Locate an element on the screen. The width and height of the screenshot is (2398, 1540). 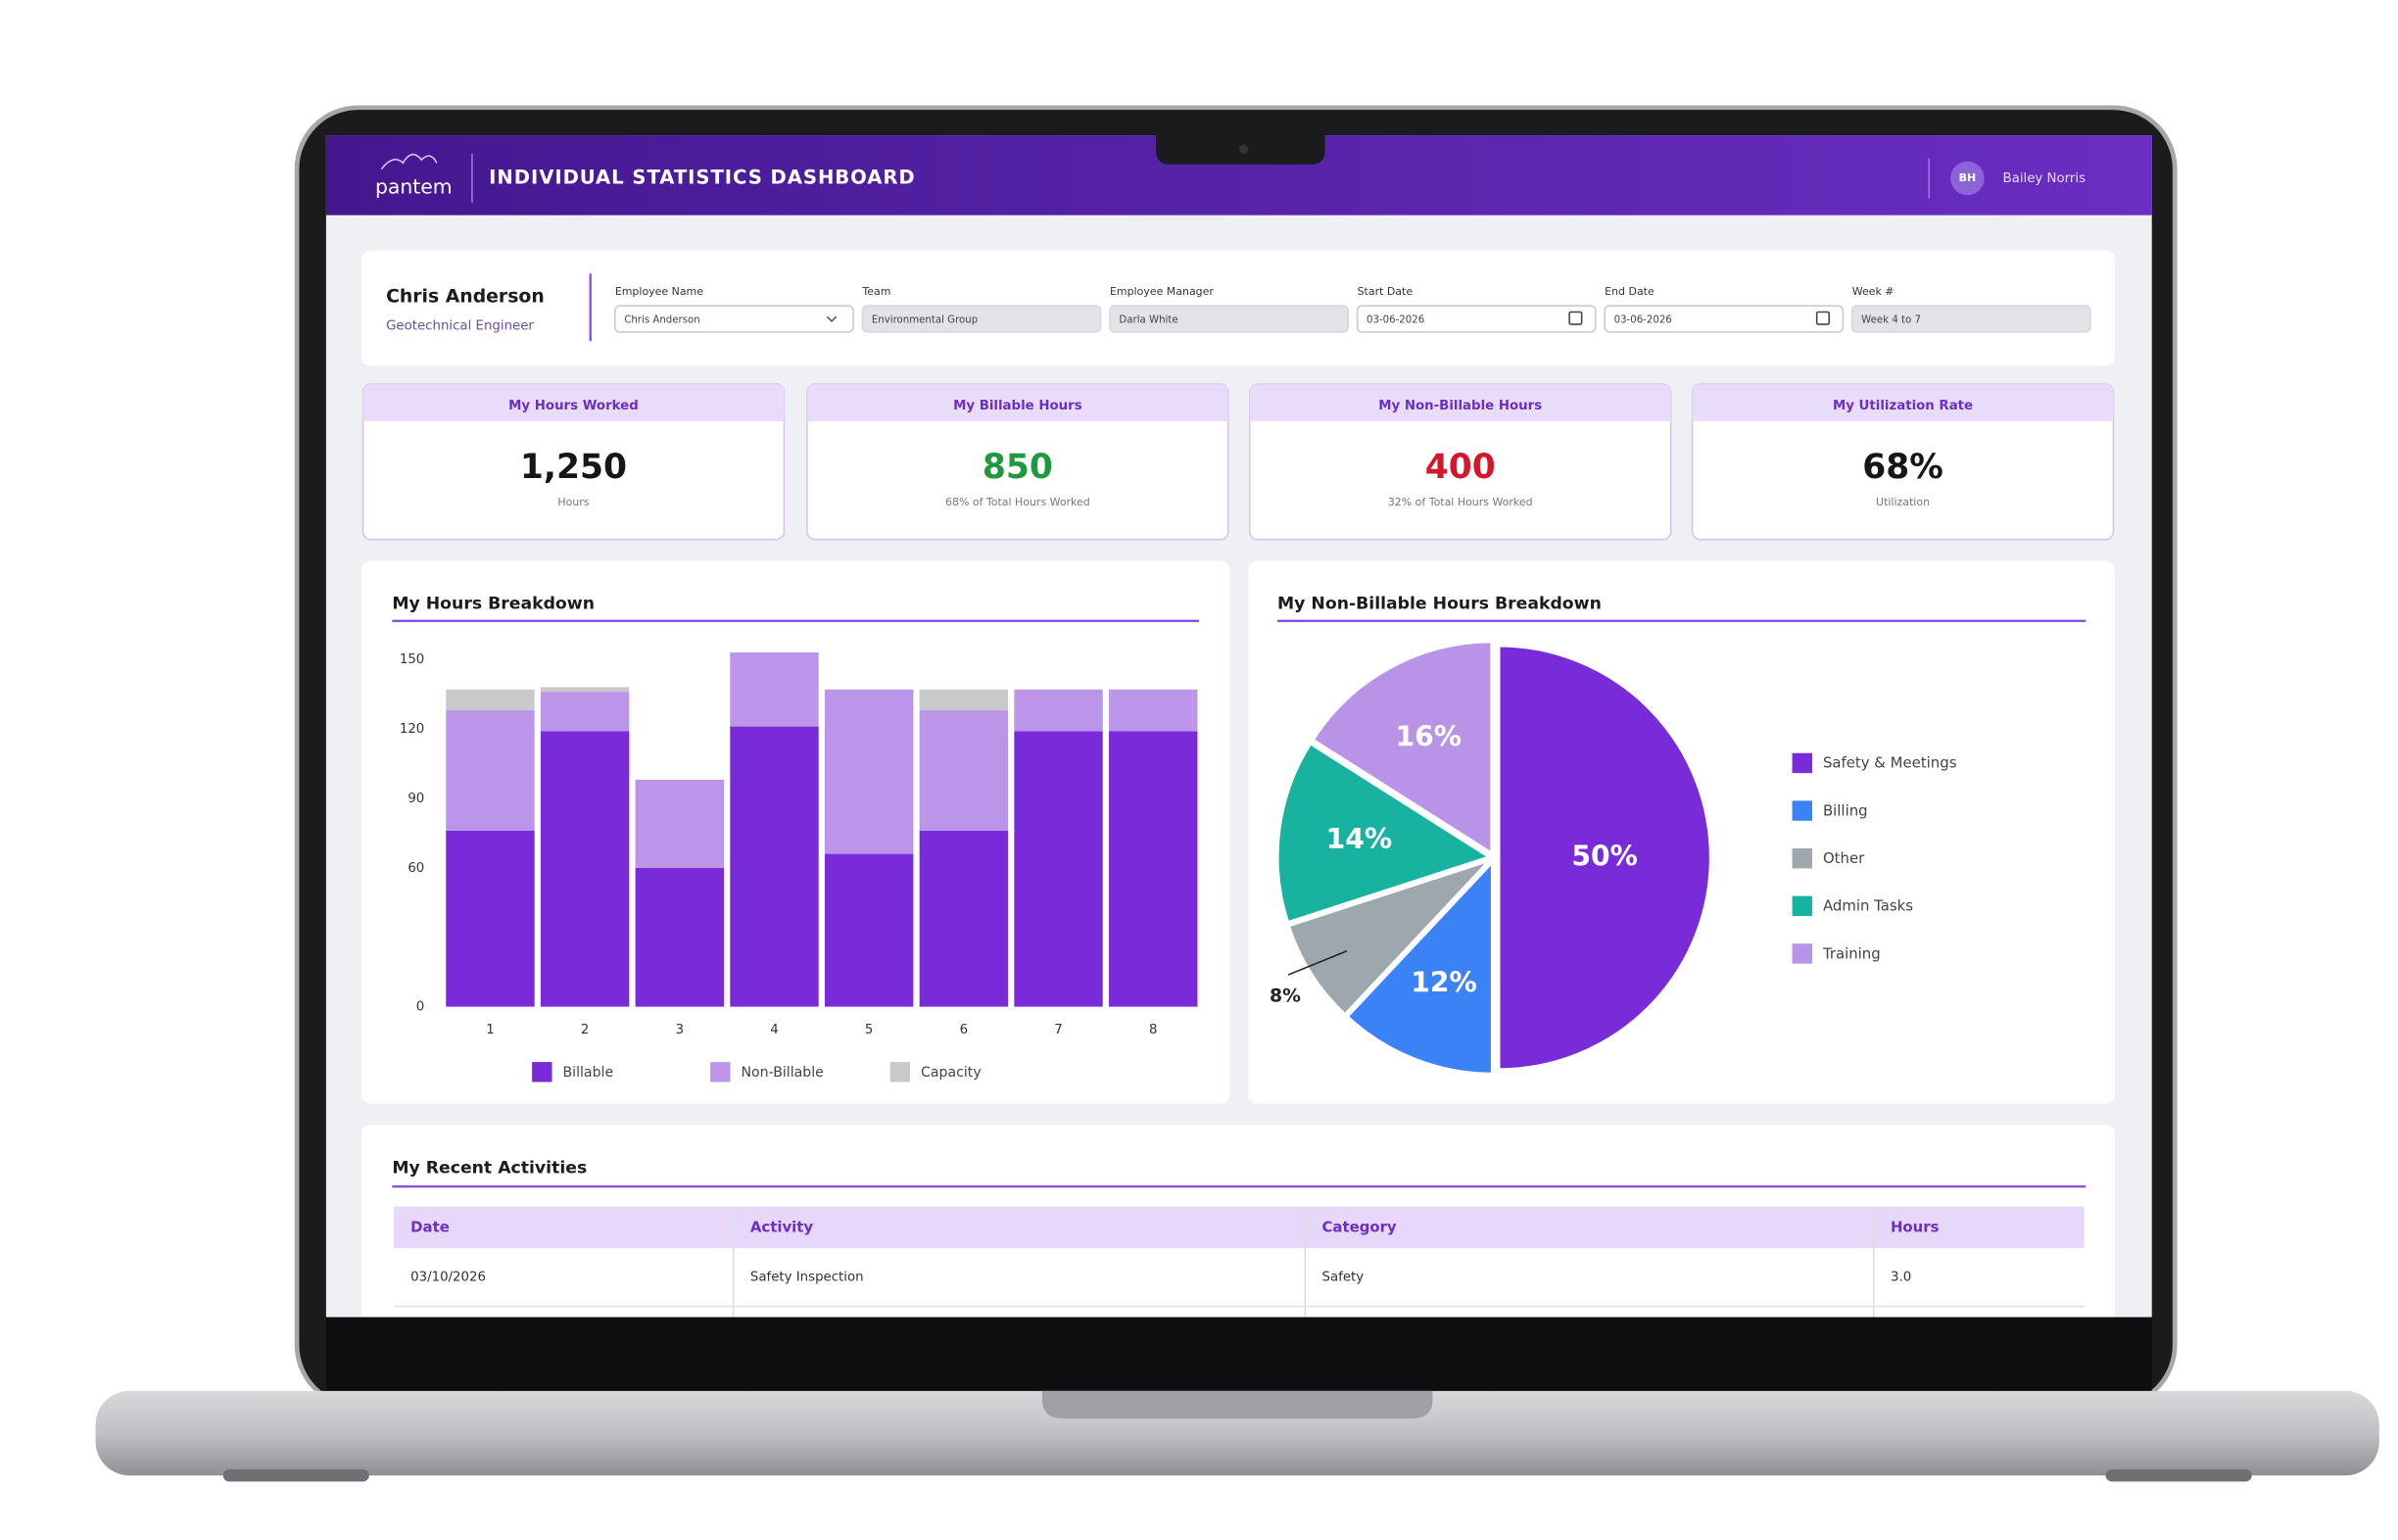
column-header: Date is located at coordinates (430, 1228).